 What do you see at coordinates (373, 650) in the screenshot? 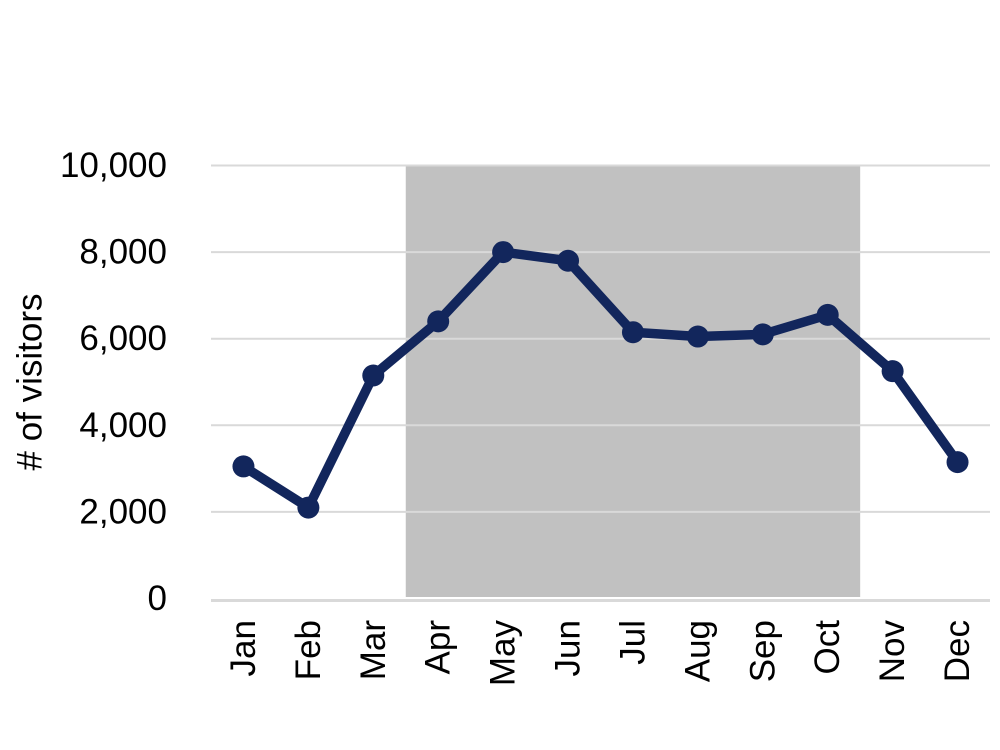
I see `x-tick-label: Mar` at bounding box center [373, 650].